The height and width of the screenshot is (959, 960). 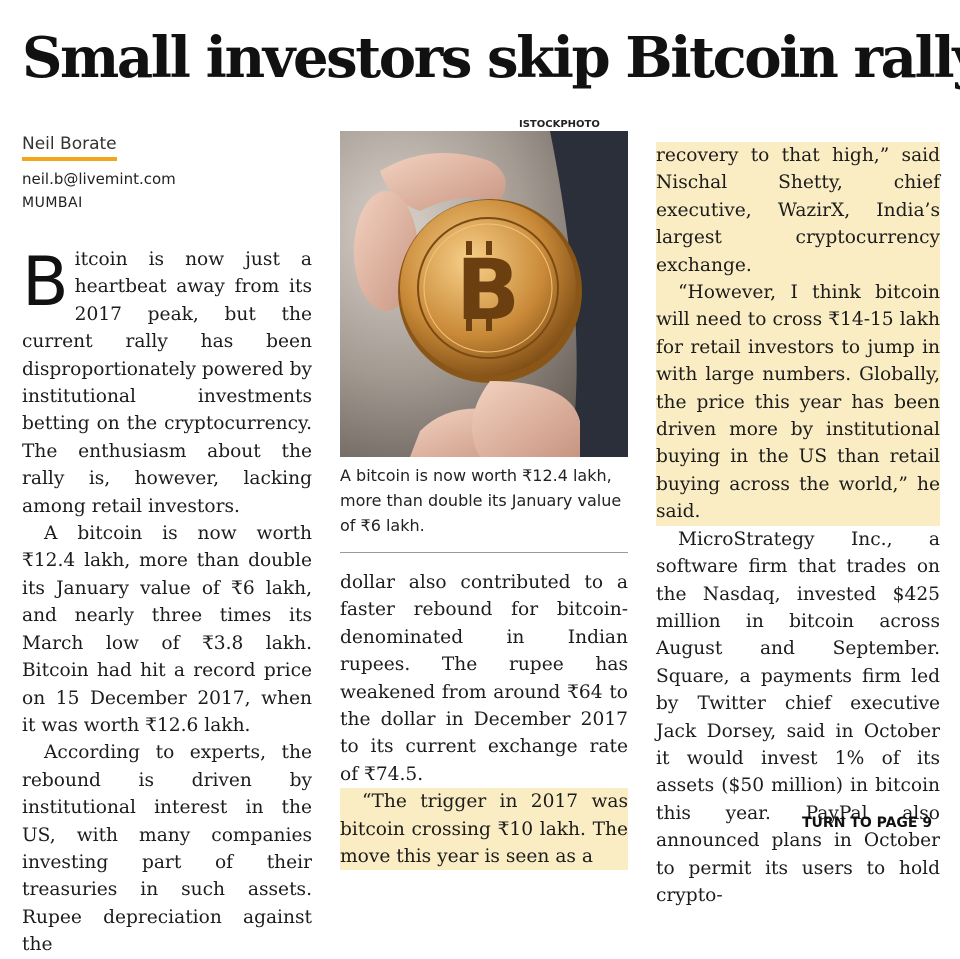 I want to click on bitcoin-coin-icon: B, so click(x=484, y=294).